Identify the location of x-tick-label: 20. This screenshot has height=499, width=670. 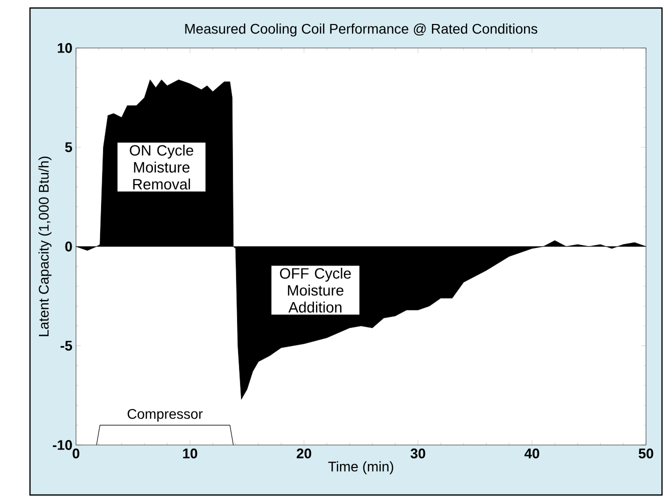
(304, 453).